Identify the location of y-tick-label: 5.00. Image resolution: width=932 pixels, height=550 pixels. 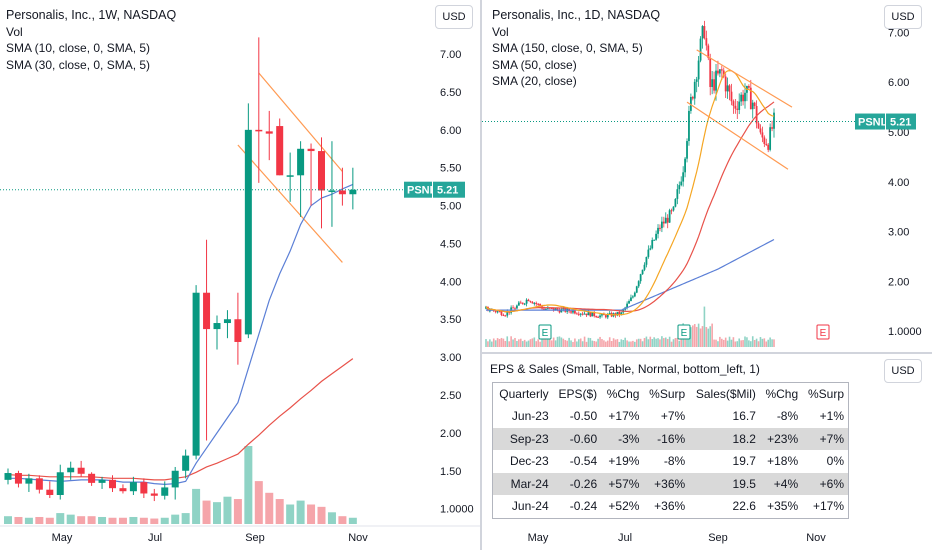
(898, 133).